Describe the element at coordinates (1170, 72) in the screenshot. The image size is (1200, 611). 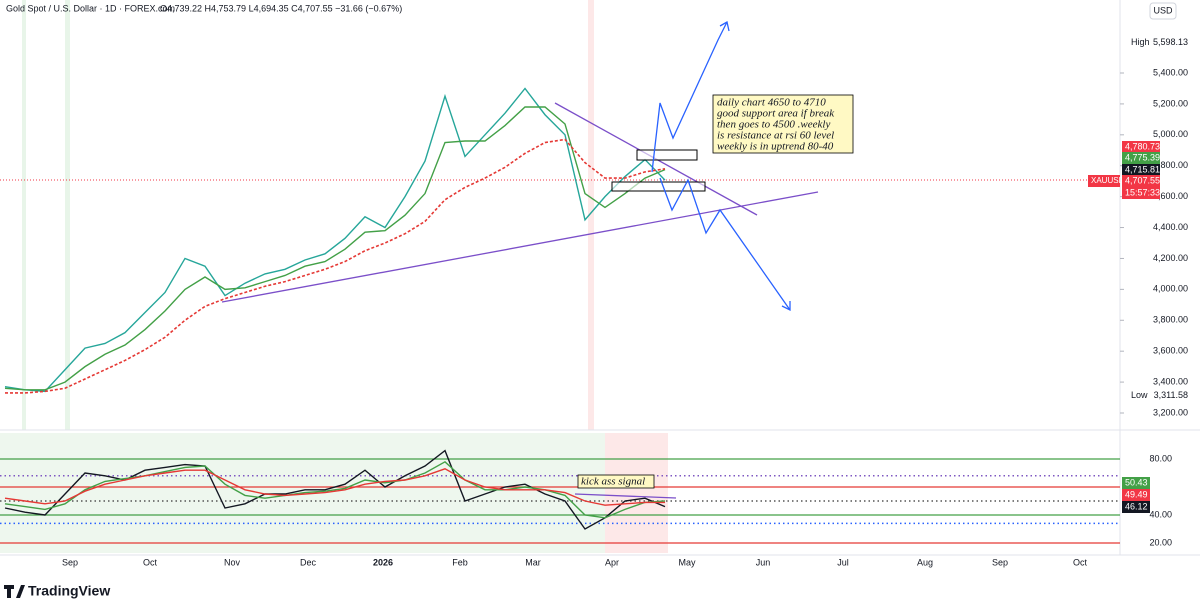
I see `y-tick-label: 5,400.00` at that location.